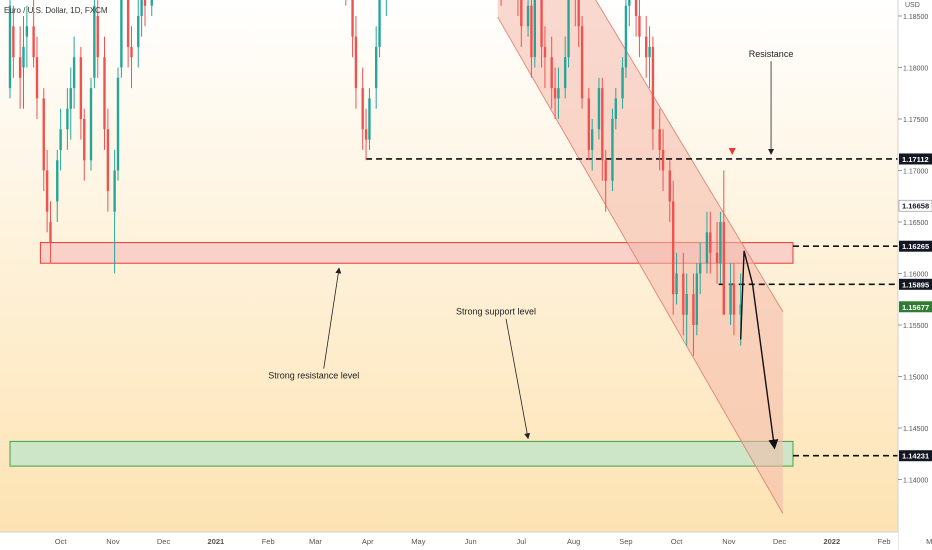 The height and width of the screenshot is (550, 932). What do you see at coordinates (915, 307) in the screenshot?
I see `price-label-text: 1.15677` at bounding box center [915, 307].